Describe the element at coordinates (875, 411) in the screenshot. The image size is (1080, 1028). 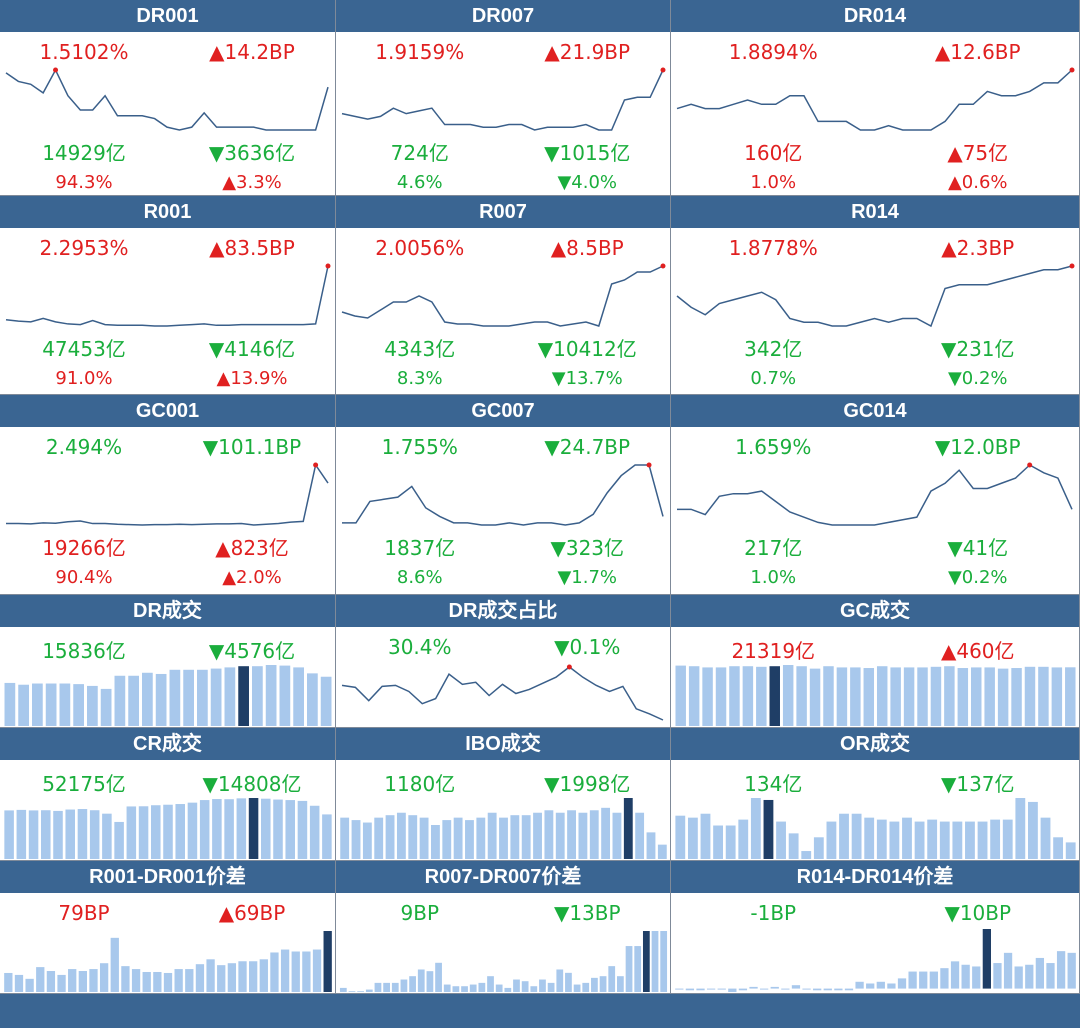
I see `panel-title: GC014` at that location.